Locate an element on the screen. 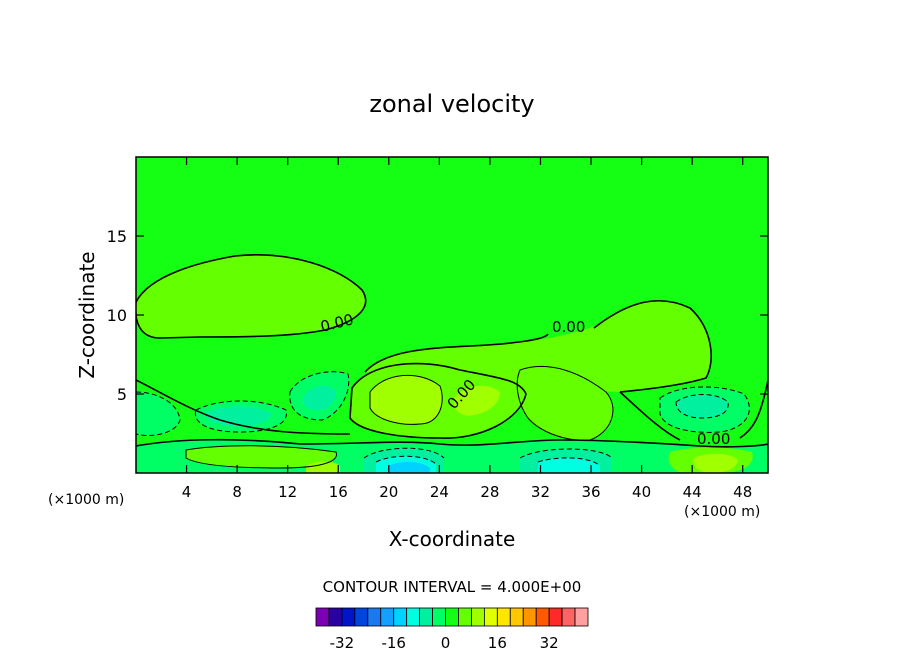 Image resolution: width=904 pixels, height=654 pixels. x-tick-label: 28 is located at coordinates (489, 492).